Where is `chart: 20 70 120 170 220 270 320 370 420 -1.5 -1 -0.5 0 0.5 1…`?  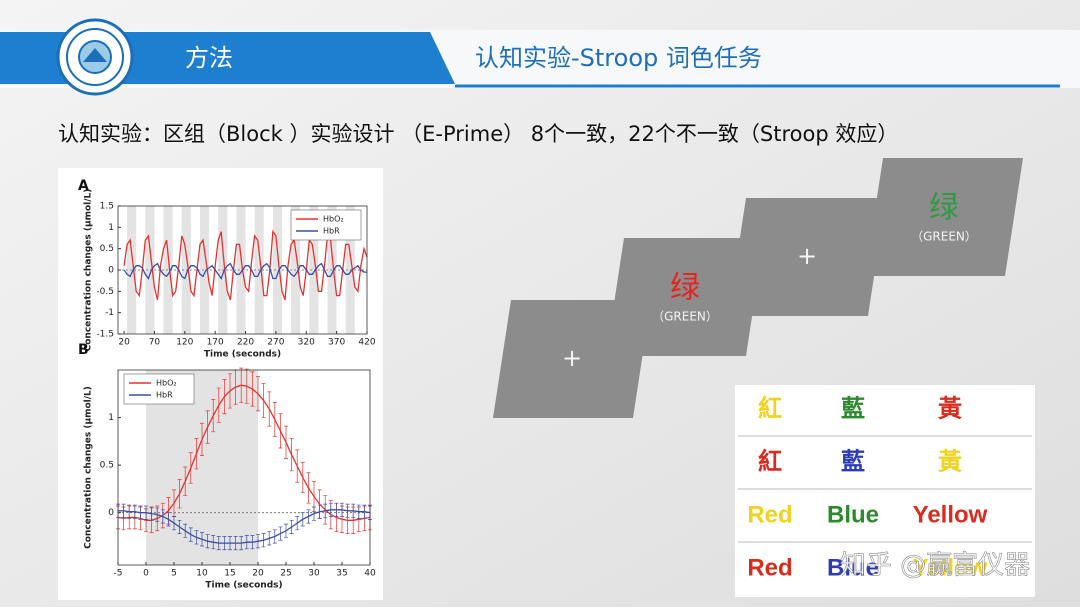 chart: 20 70 120 170 220 270 320 370 420 -1.5 -1 -0.5 0 0.5 1… is located at coordinates (227, 269).